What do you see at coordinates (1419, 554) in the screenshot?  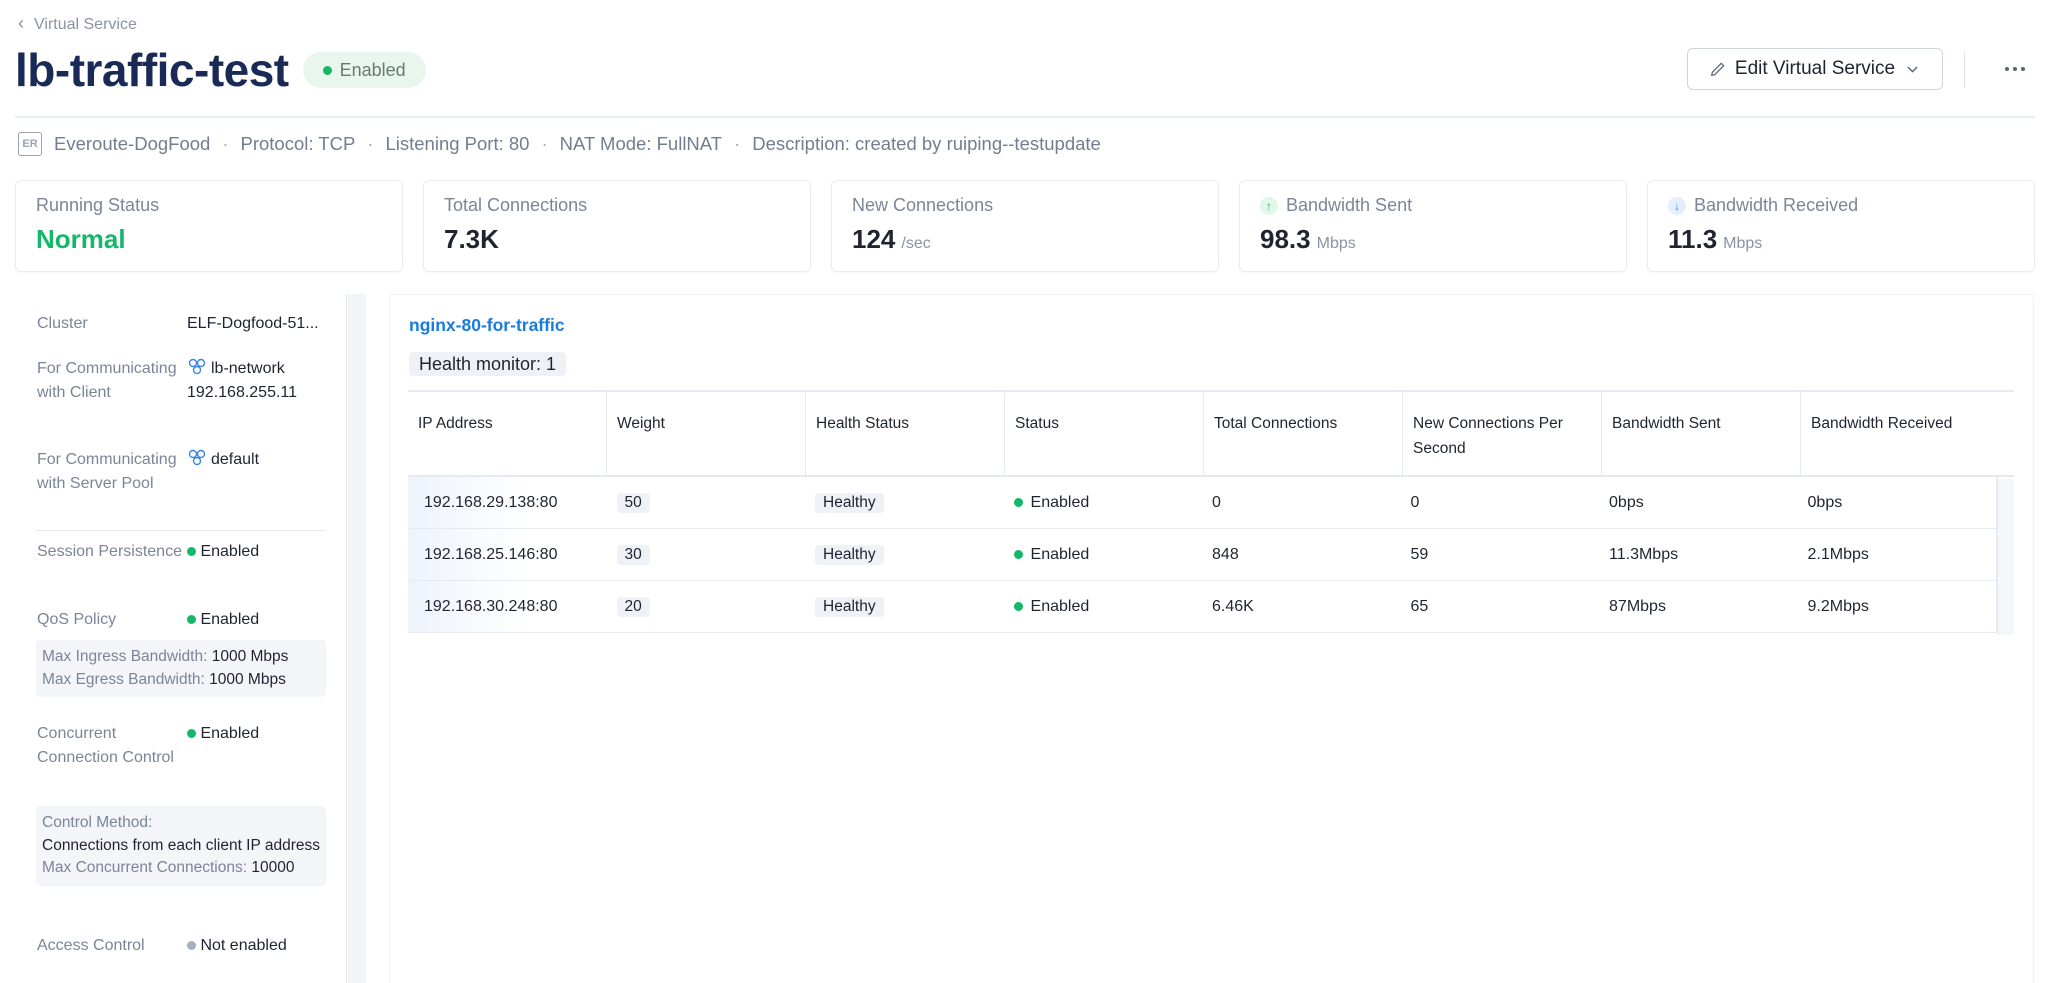 I see `cell-new-connections: 59` at bounding box center [1419, 554].